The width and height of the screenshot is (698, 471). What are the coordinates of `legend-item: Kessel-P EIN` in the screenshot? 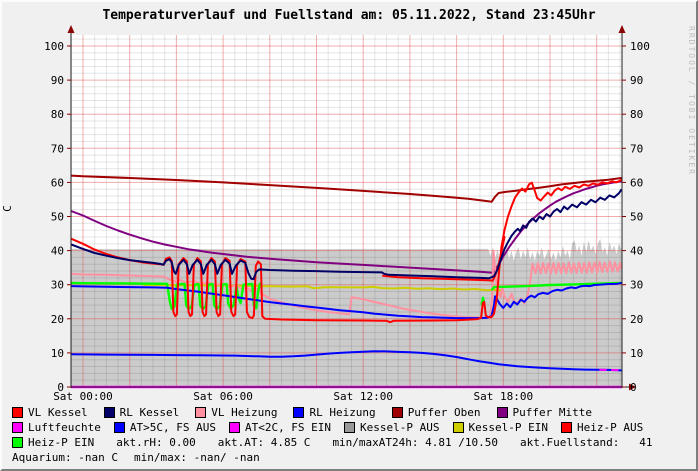 It's located at (500, 427).